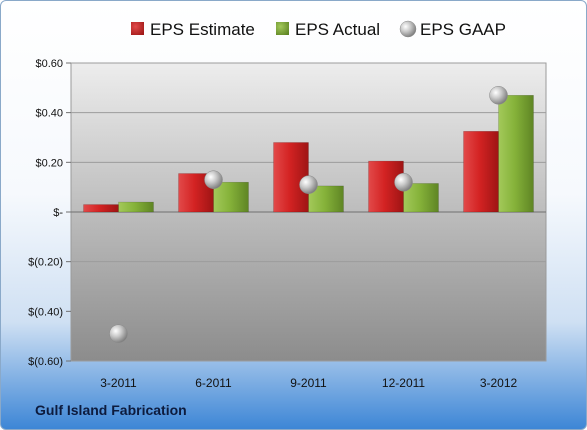 The image size is (587, 430). I want to click on x-tick-label: 12-2011, so click(403, 383).